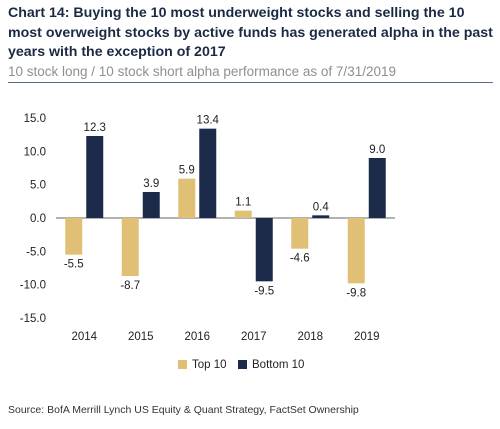 The width and height of the screenshot is (500, 429). I want to click on bar-top10-2018, so click(300, 233).